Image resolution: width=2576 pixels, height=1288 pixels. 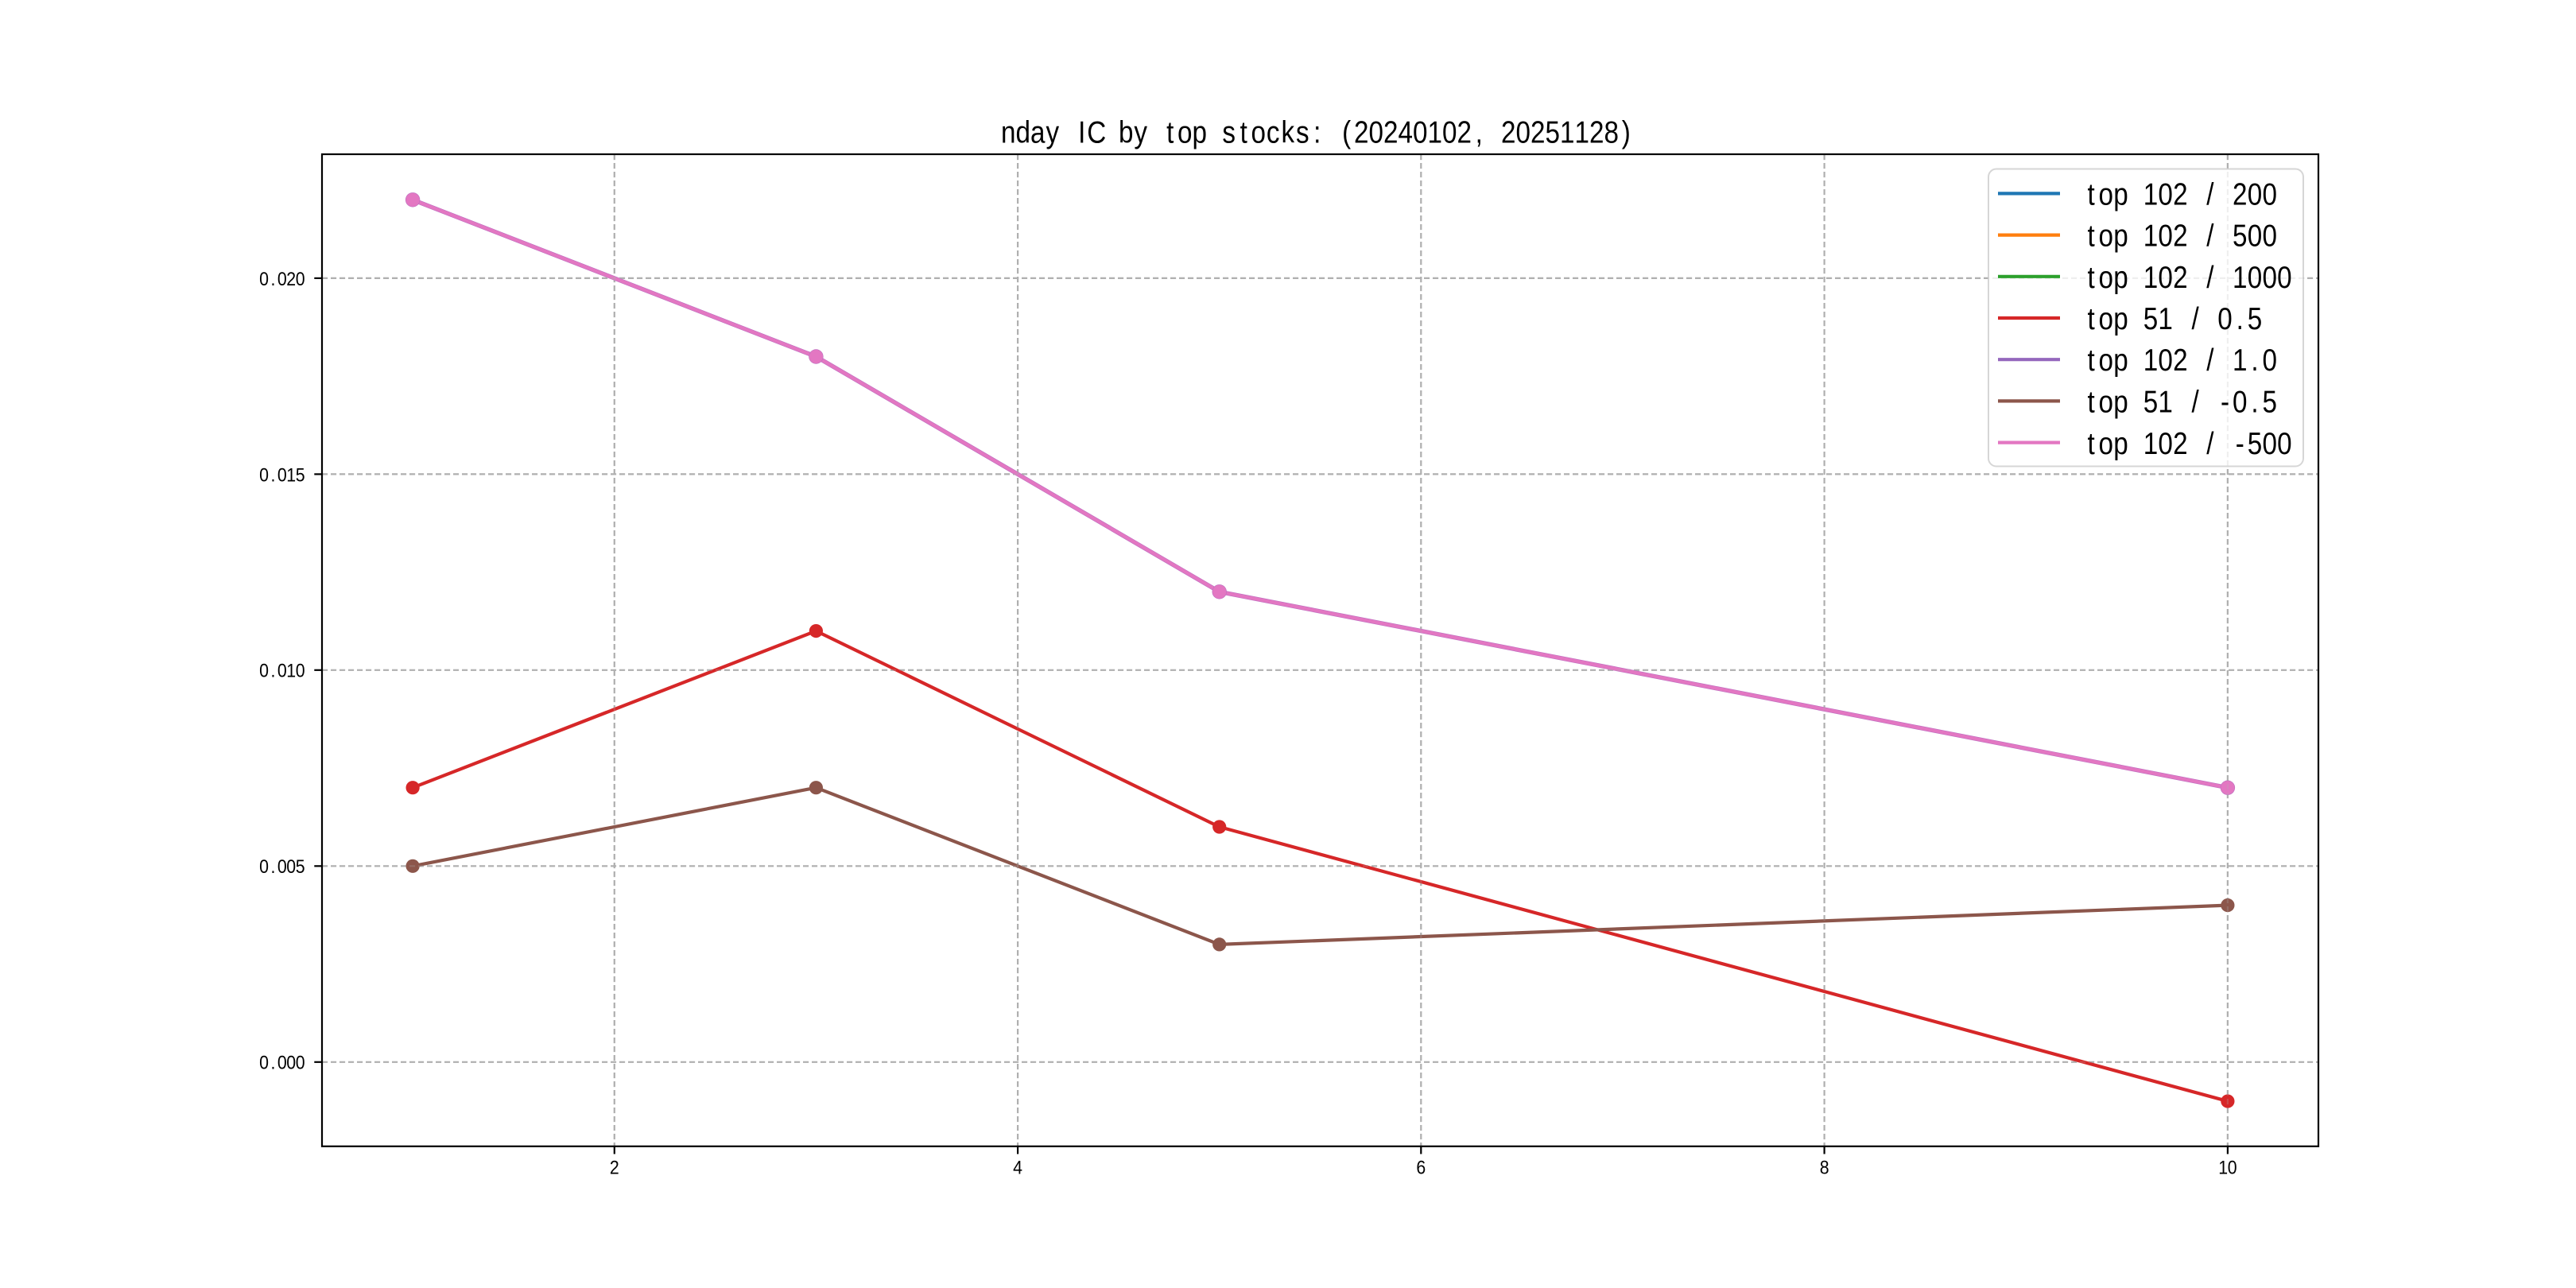 What do you see at coordinates (2228, 1168) in the screenshot?
I see `svg-text: 10` at bounding box center [2228, 1168].